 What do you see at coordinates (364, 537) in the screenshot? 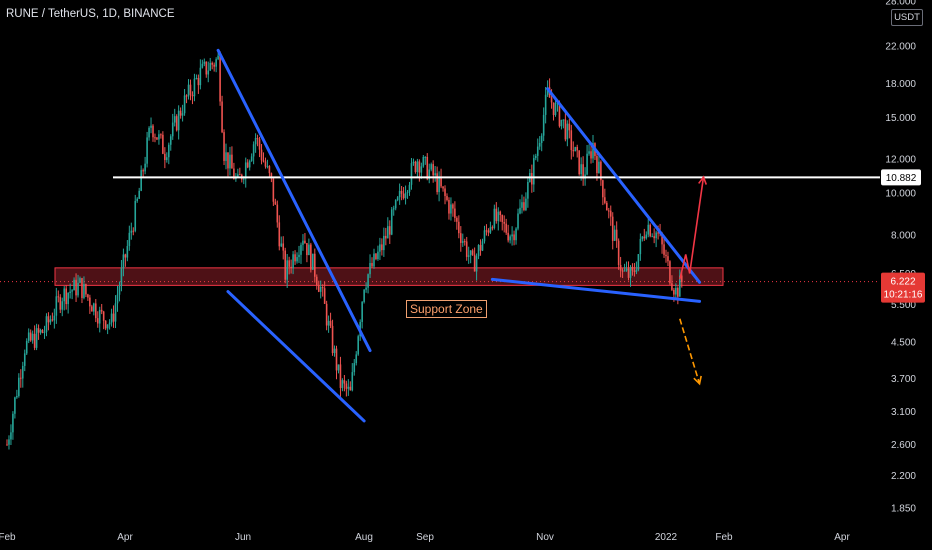
I see `x-tick-label: Aug` at bounding box center [364, 537].